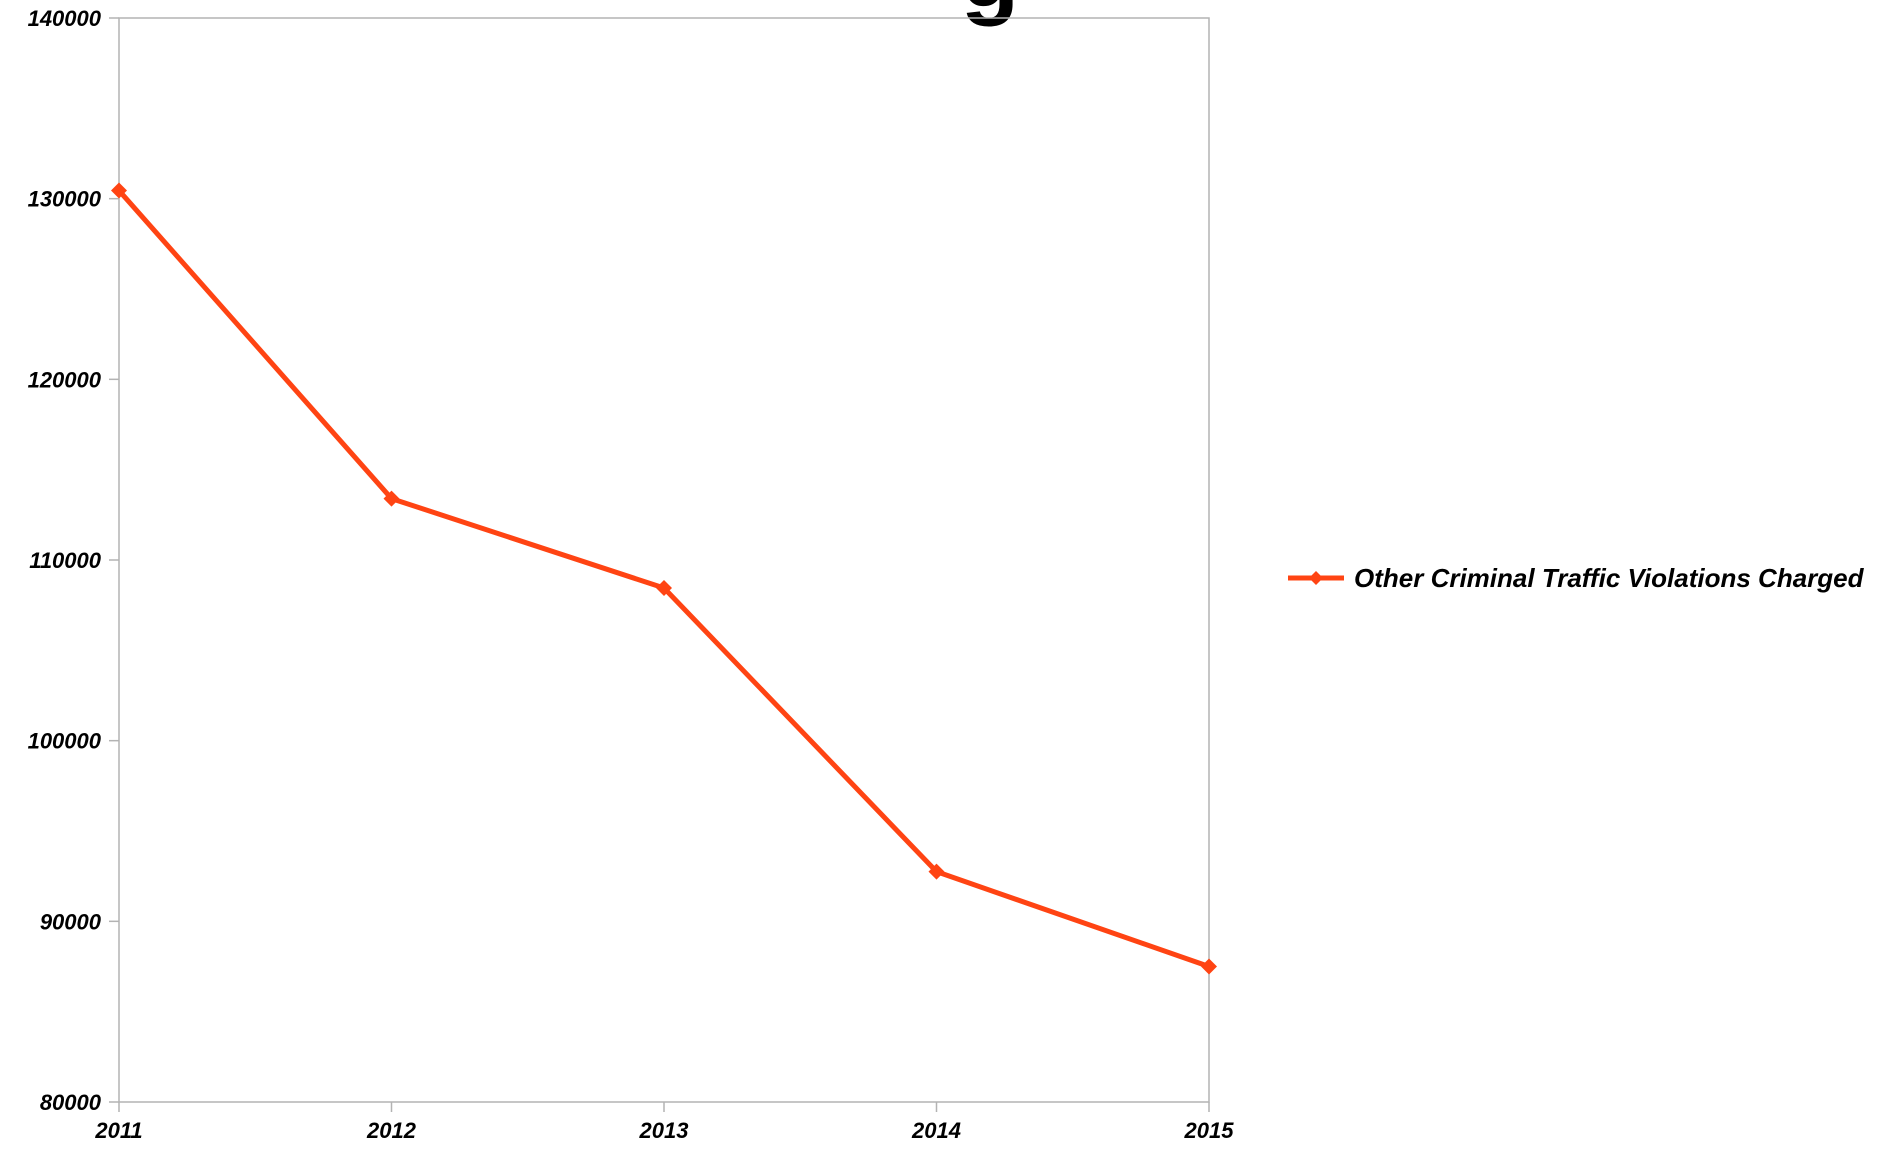  What do you see at coordinates (65, 741) in the screenshot?
I see `y-tick-label: 100000` at bounding box center [65, 741].